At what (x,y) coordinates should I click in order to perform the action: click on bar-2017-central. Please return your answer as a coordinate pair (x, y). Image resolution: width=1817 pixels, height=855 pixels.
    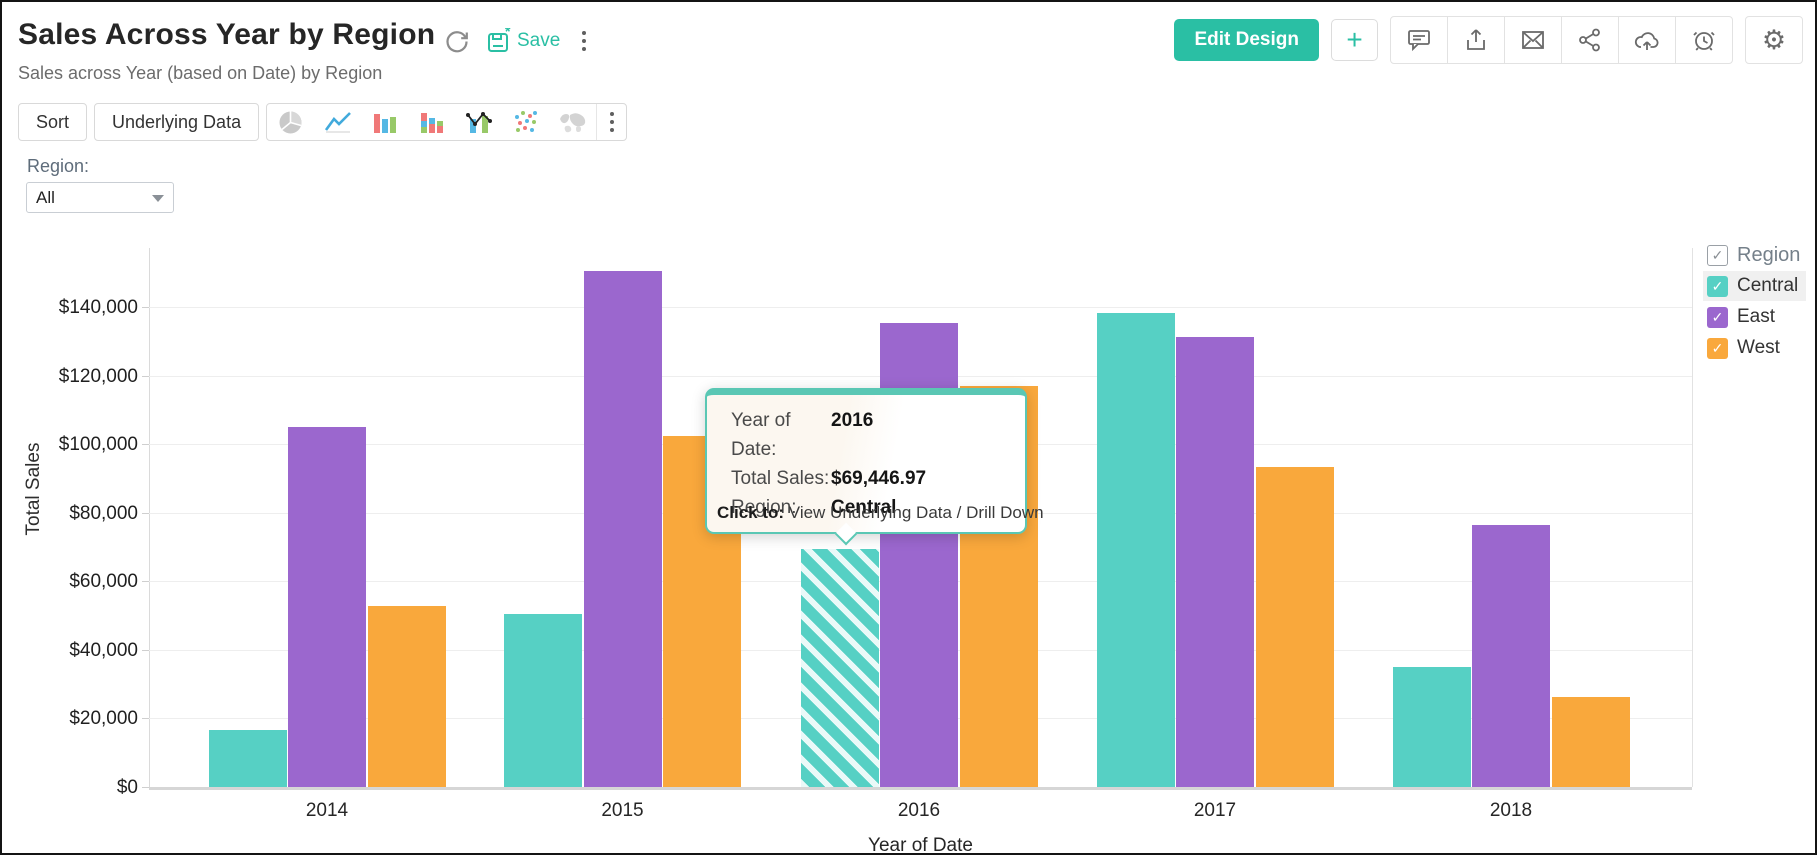
    Looking at the image, I should click on (1135, 549).